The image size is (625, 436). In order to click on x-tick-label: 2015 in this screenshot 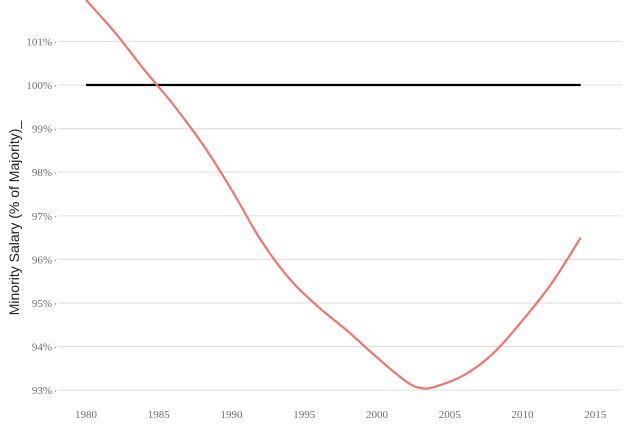, I will do `click(595, 415)`.